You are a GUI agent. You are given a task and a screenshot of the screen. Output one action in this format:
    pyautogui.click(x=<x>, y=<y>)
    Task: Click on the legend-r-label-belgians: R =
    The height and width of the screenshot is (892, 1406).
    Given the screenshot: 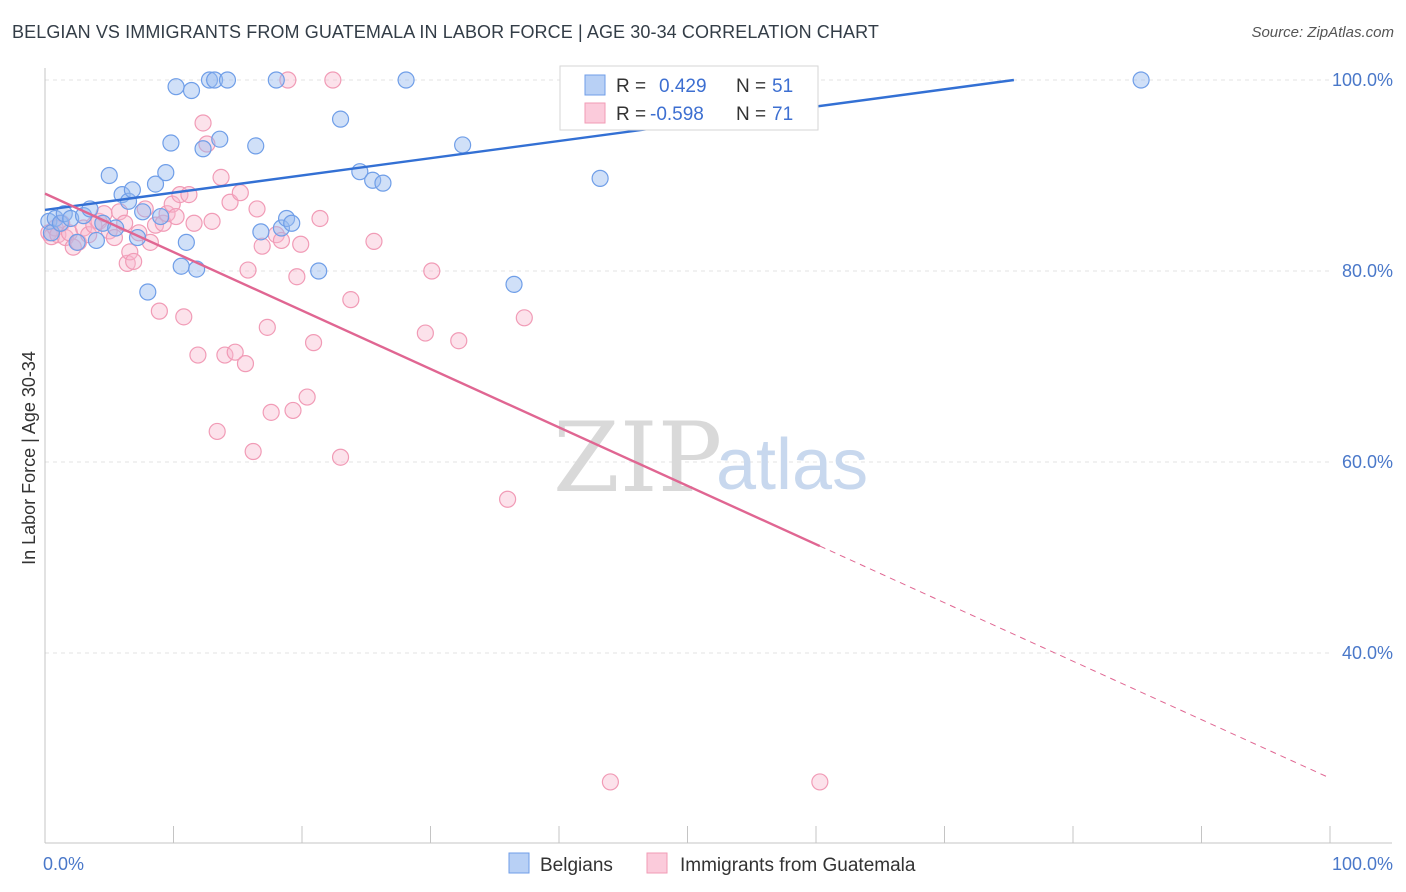 What is the action you would take?
    pyautogui.click(x=631, y=86)
    